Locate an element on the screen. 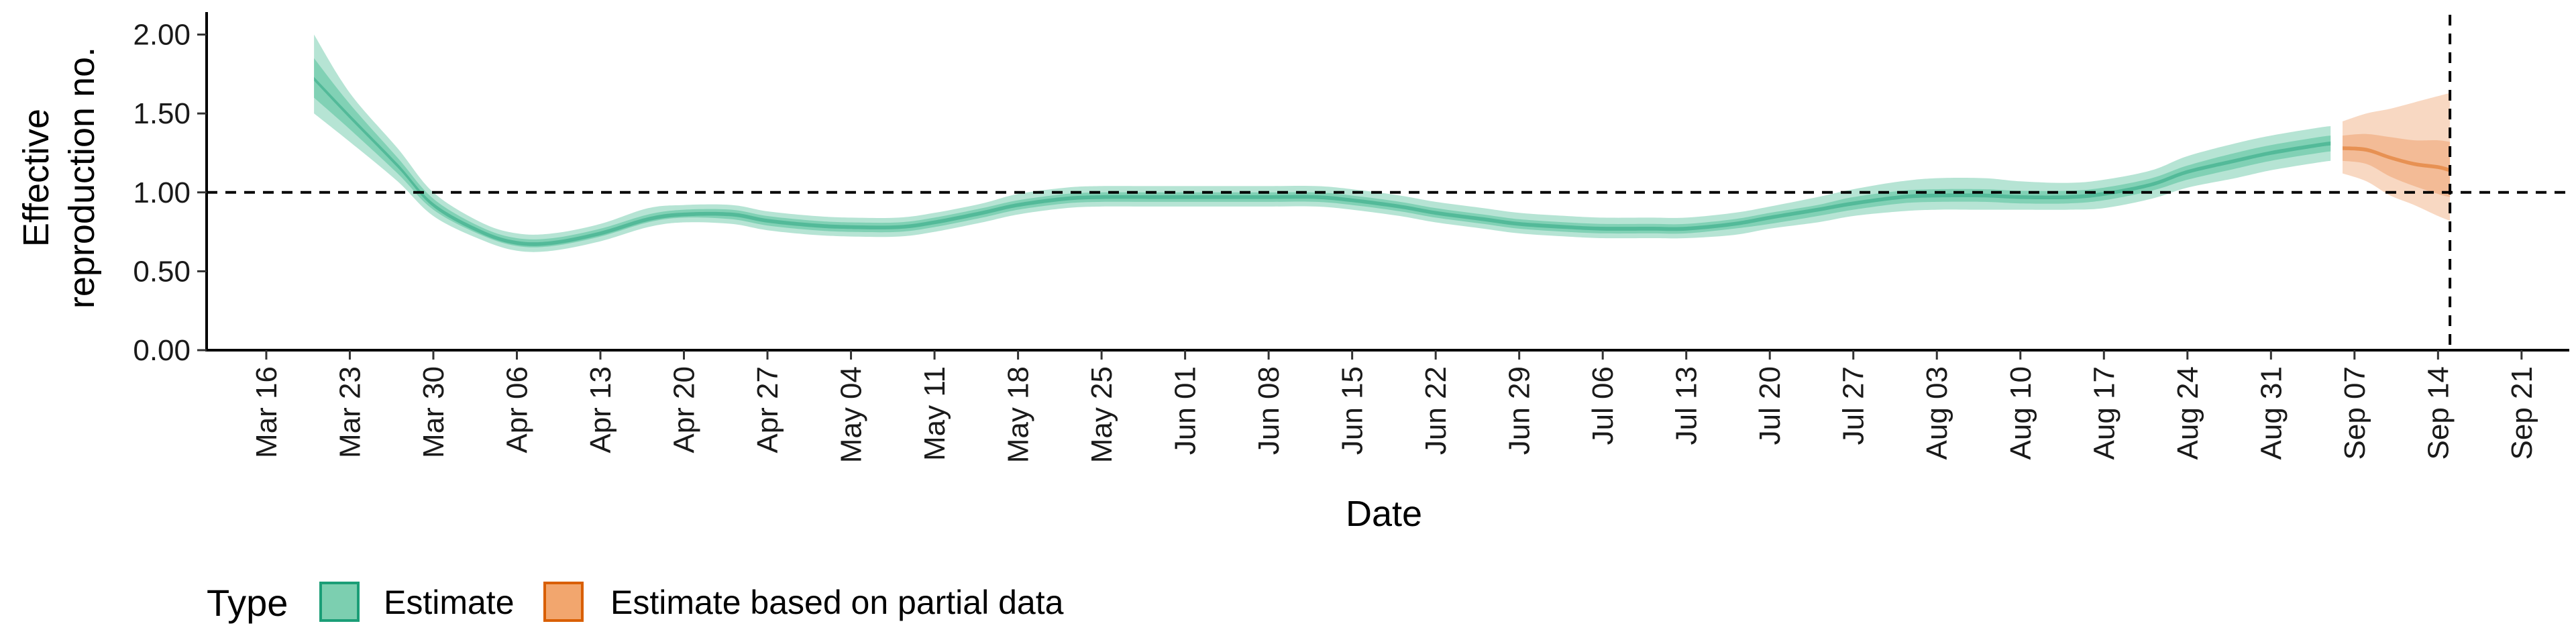  x-tick-label: Jun 15 is located at coordinates (1352, 410).